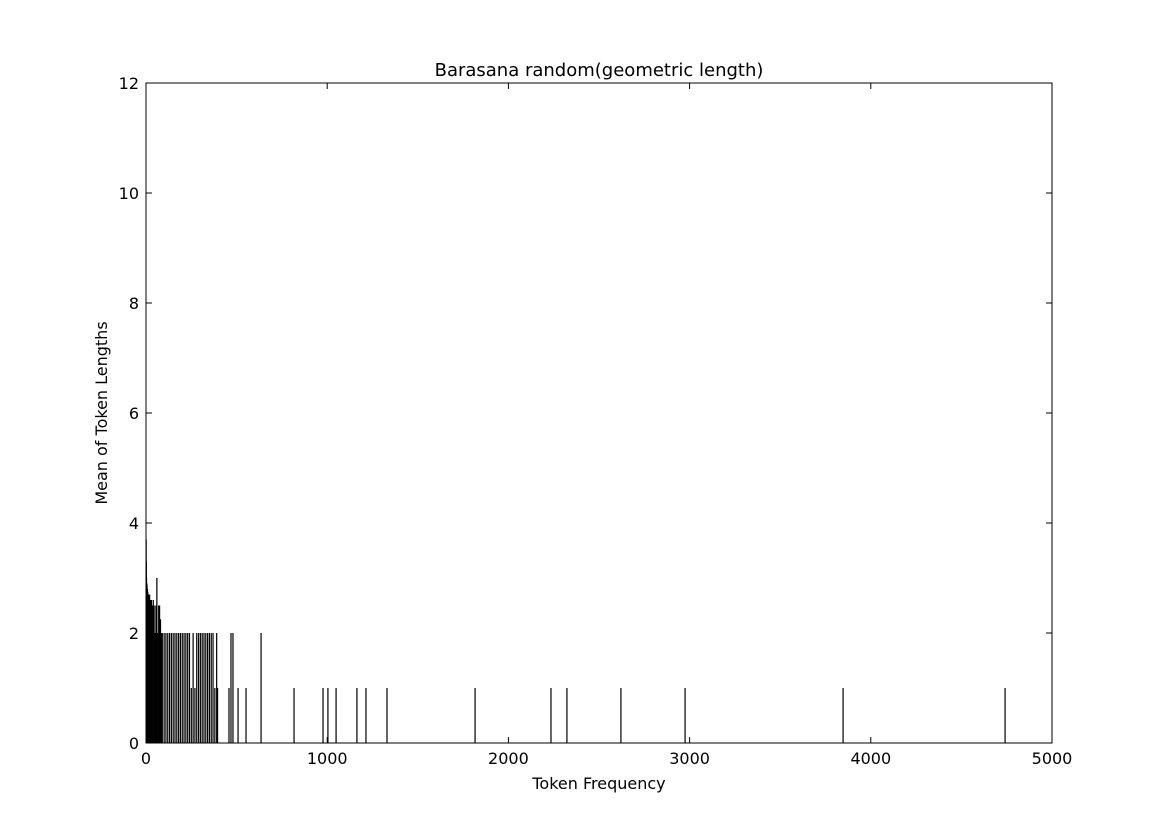 This screenshot has width=1169, height=827. What do you see at coordinates (129, 83) in the screenshot?
I see `y-tick-label: 12` at bounding box center [129, 83].